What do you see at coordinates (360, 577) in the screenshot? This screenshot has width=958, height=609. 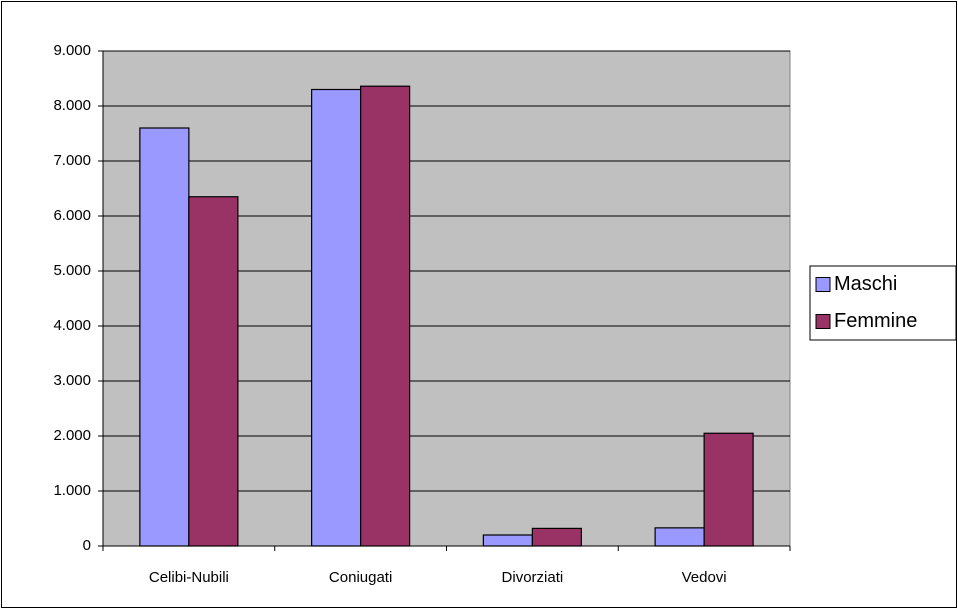 I see `x-tick-label: Coniugati` at bounding box center [360, 577].